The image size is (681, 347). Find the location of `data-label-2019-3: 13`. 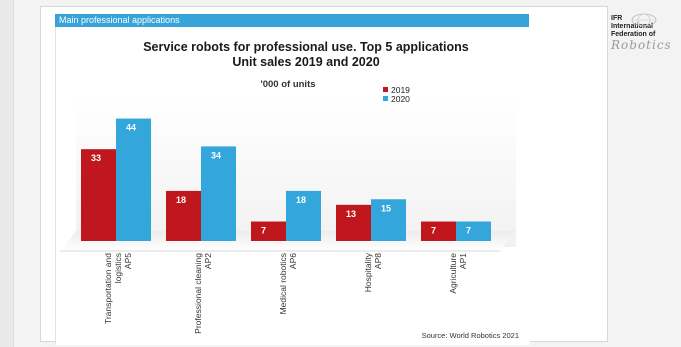

data-label-2019-3: 13 is located at coordinates (351, 214).